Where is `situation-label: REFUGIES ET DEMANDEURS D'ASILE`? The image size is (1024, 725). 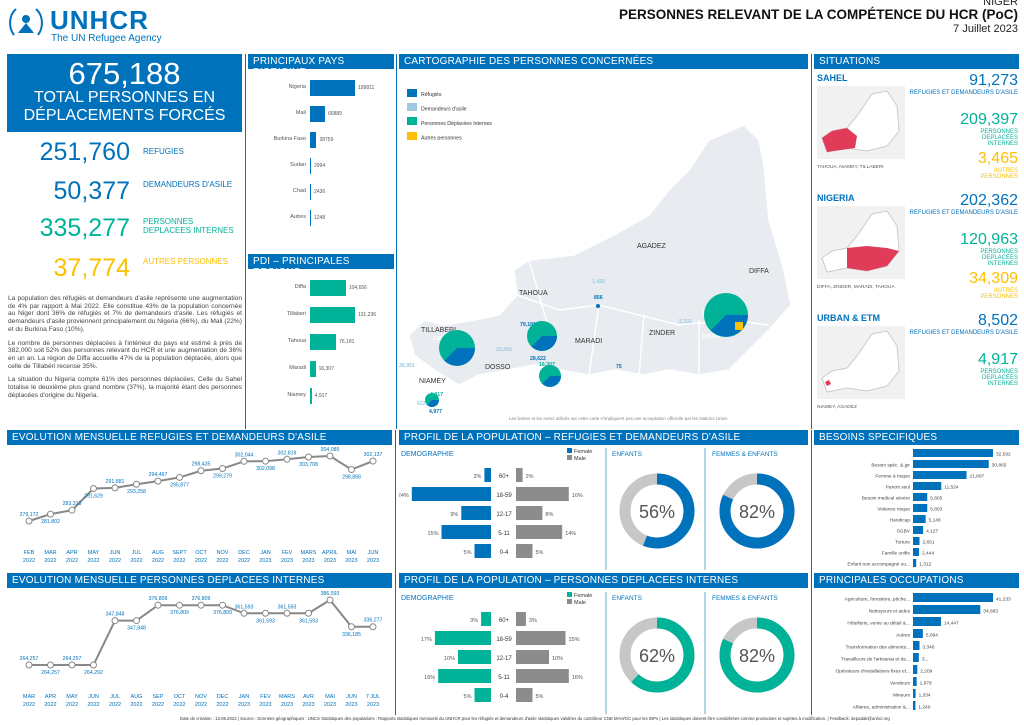
situation-label: REFUGIES ET DEMANDEURS D'ASILE is located at coordinates (963, 93).